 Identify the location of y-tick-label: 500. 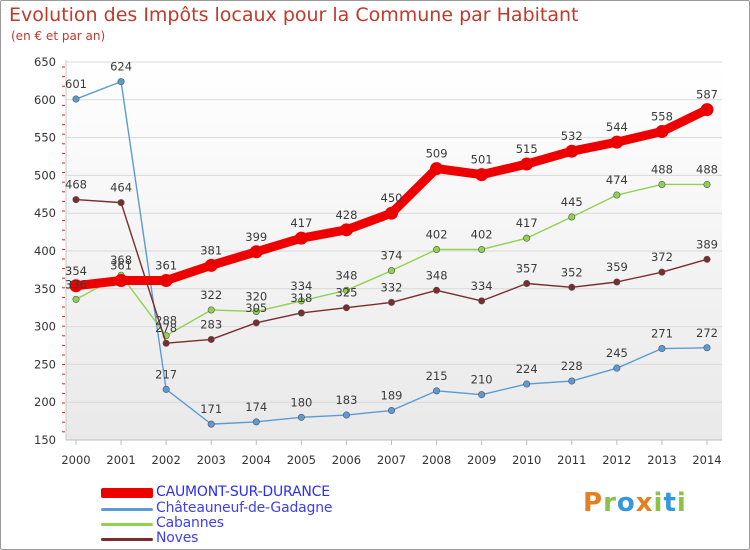
(45, 175).